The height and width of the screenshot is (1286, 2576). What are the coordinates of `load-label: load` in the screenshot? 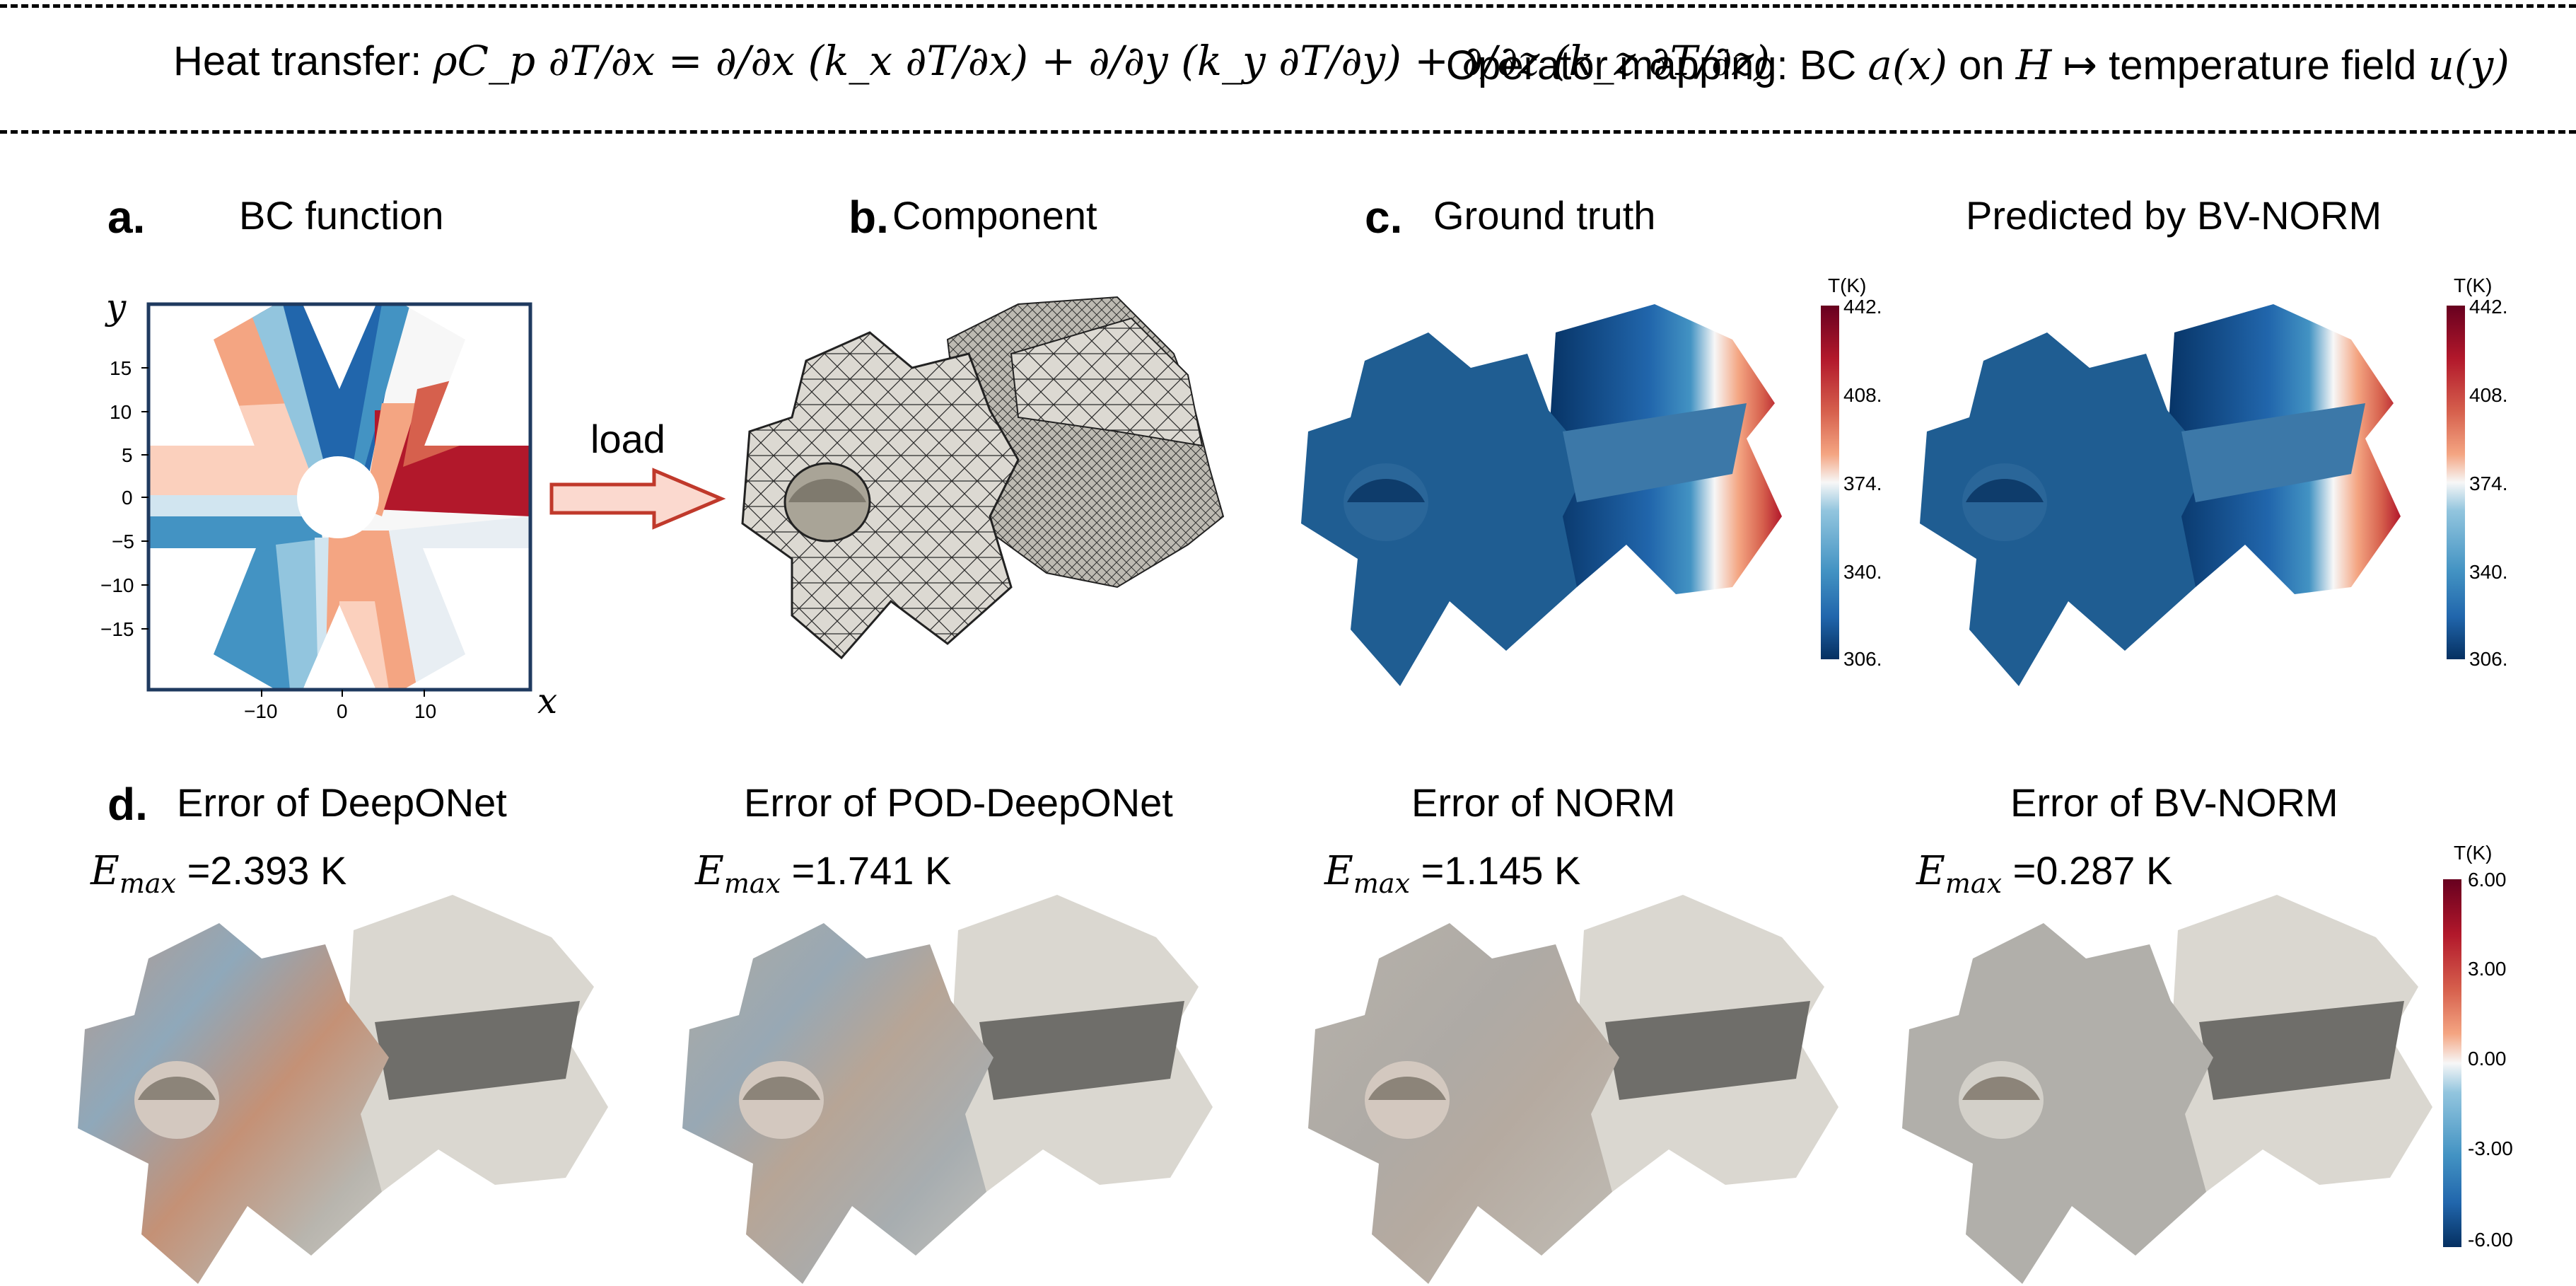 It's located at (627, 439).